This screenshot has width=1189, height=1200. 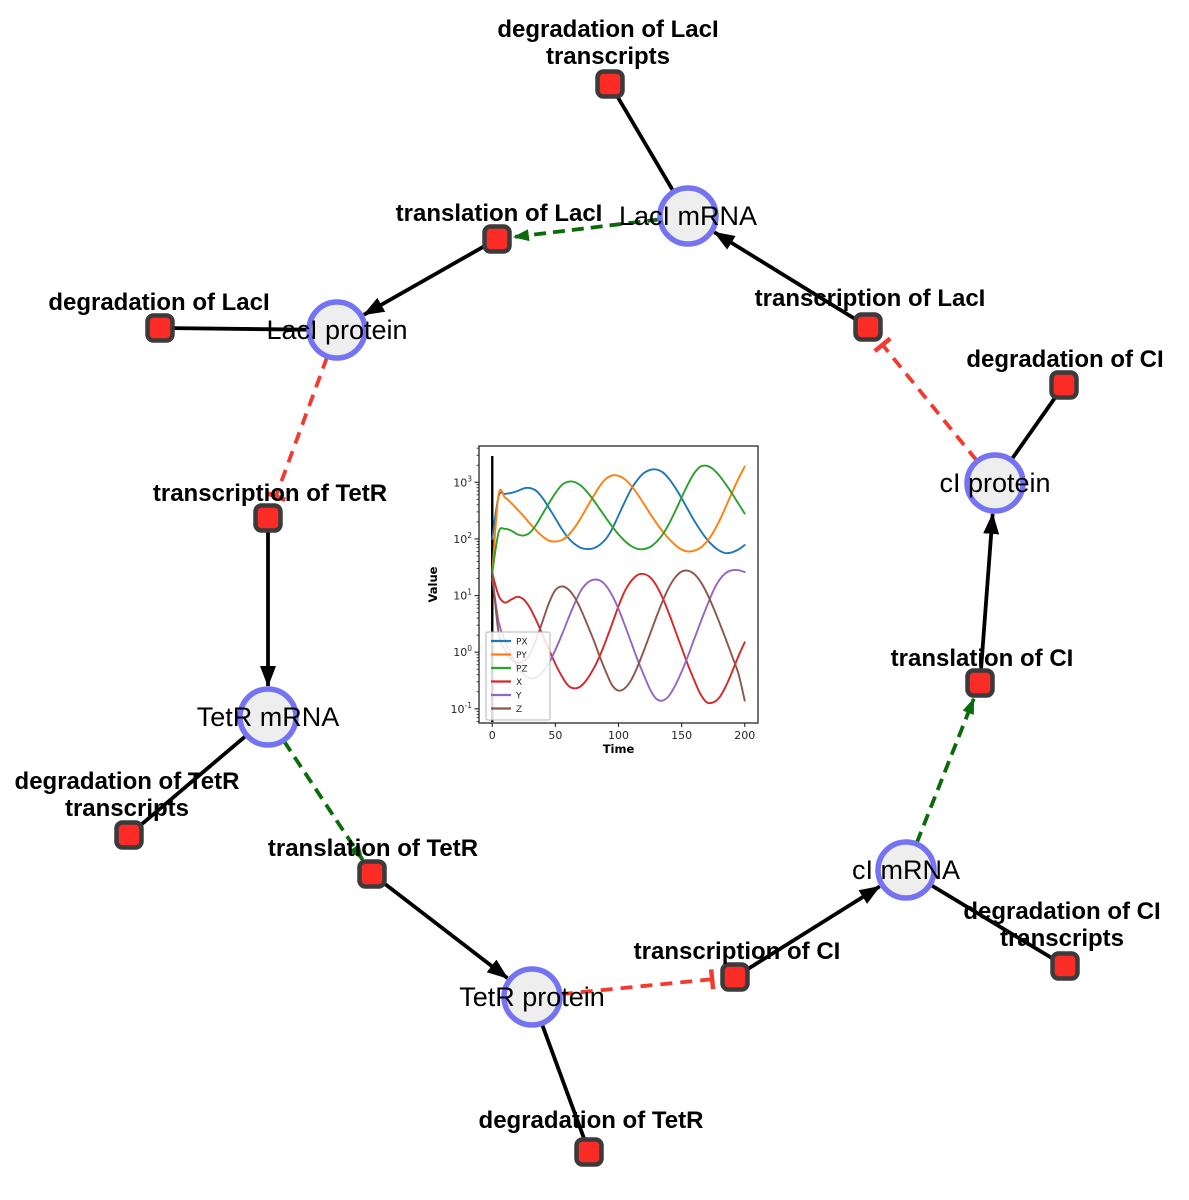 I want to click on reaction-label-transl_ci: translation of CI, so click(x=982, y=658).